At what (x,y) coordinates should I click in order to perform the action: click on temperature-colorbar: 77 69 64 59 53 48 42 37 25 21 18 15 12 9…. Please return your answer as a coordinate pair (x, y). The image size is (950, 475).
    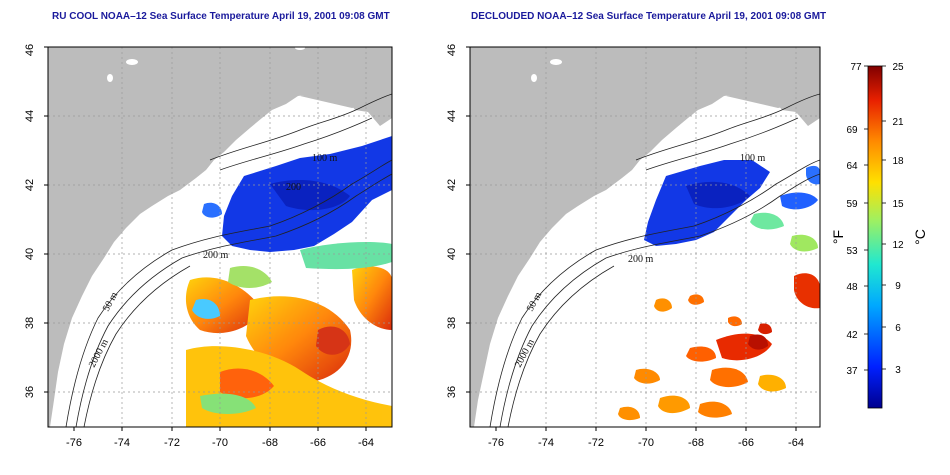
    Looking at the image, I should click on (879, 235).